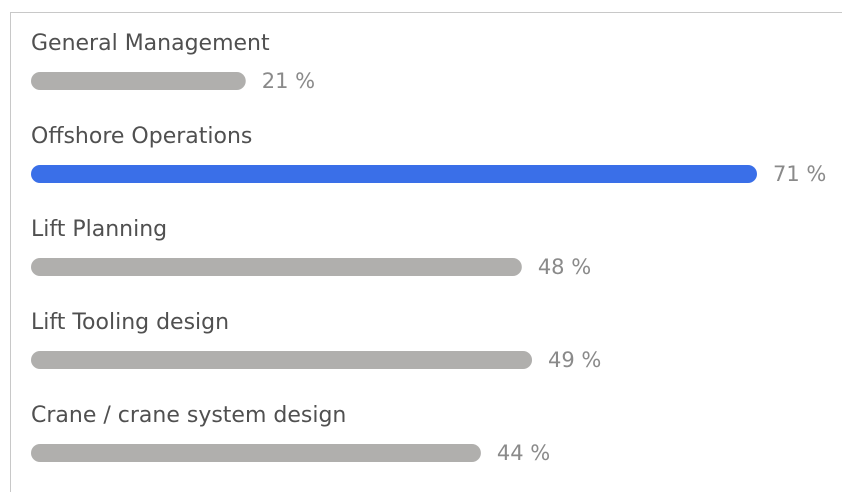 The image size is (842, 492). Describe the element at coordinates (141, 136) in the screenshot. I see `category-label: Offshore Operations` at that location.